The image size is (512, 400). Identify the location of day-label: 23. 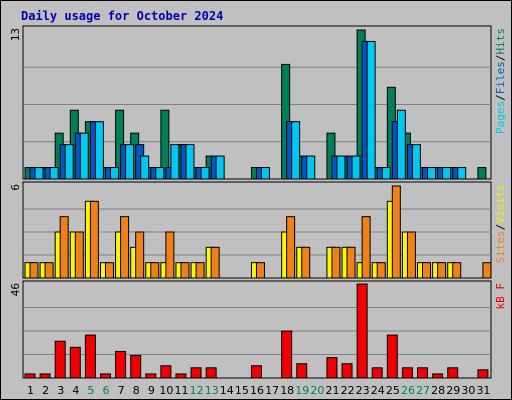
(363, 390).